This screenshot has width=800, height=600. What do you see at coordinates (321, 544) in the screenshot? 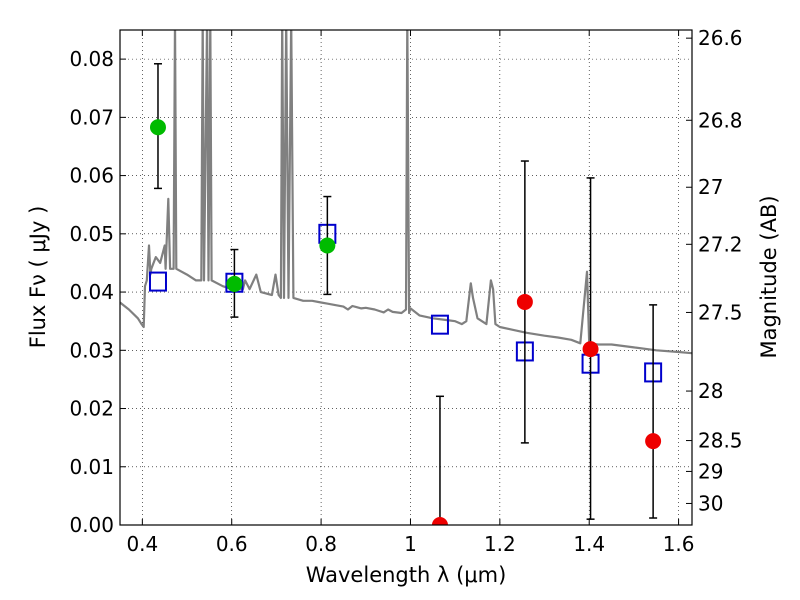
I see `x-tick-label: 0.8` at bounding box center [321, 544].